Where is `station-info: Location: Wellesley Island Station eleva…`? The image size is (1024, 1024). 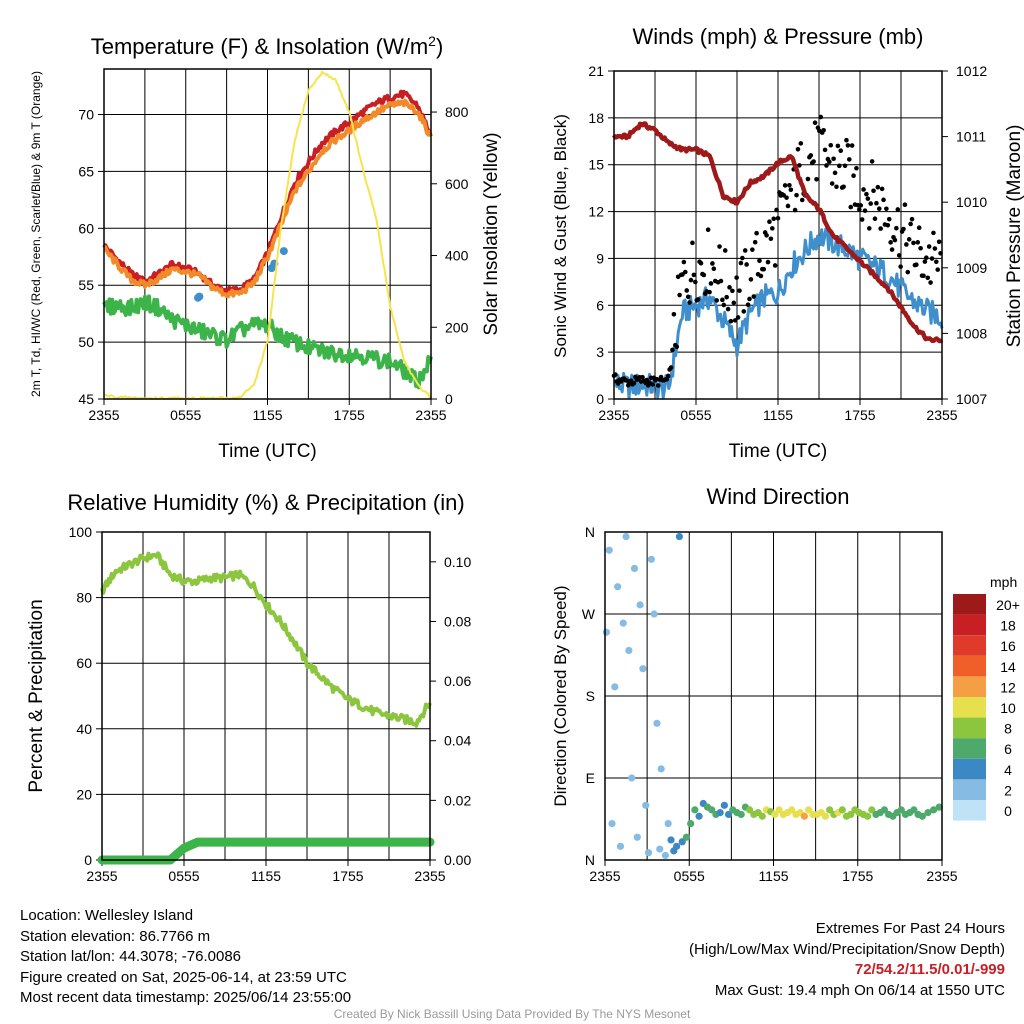
station-info: Location: Wellesley Island Station eleva… is located at coordinates (185, 957).